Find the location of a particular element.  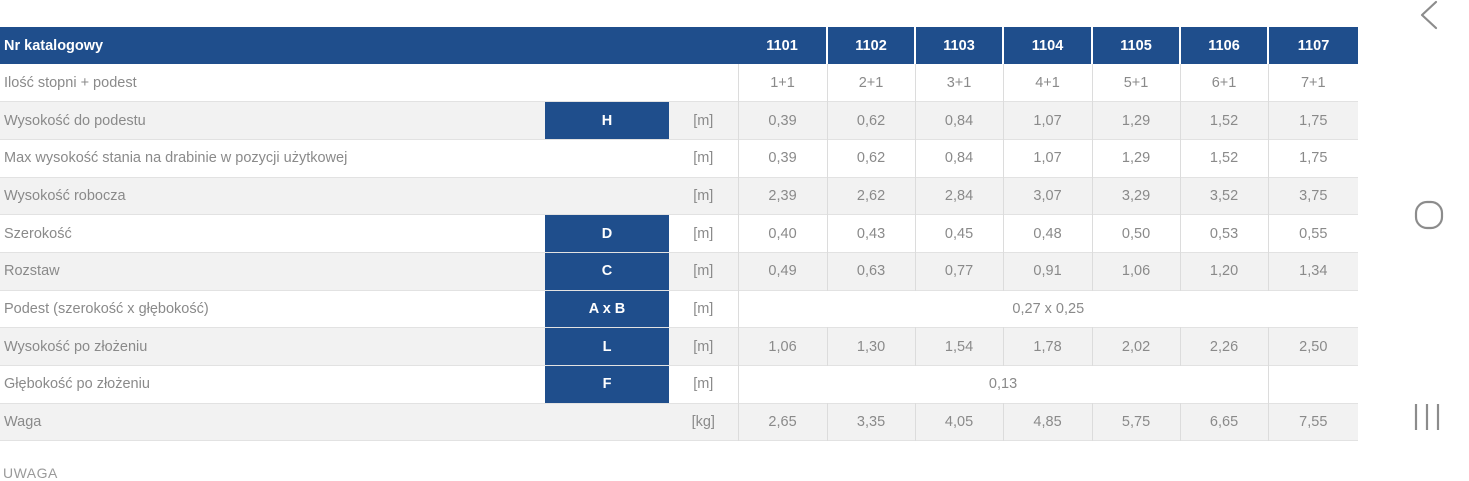

cell-value: 0,48 is located at coordinates (1048, 233).